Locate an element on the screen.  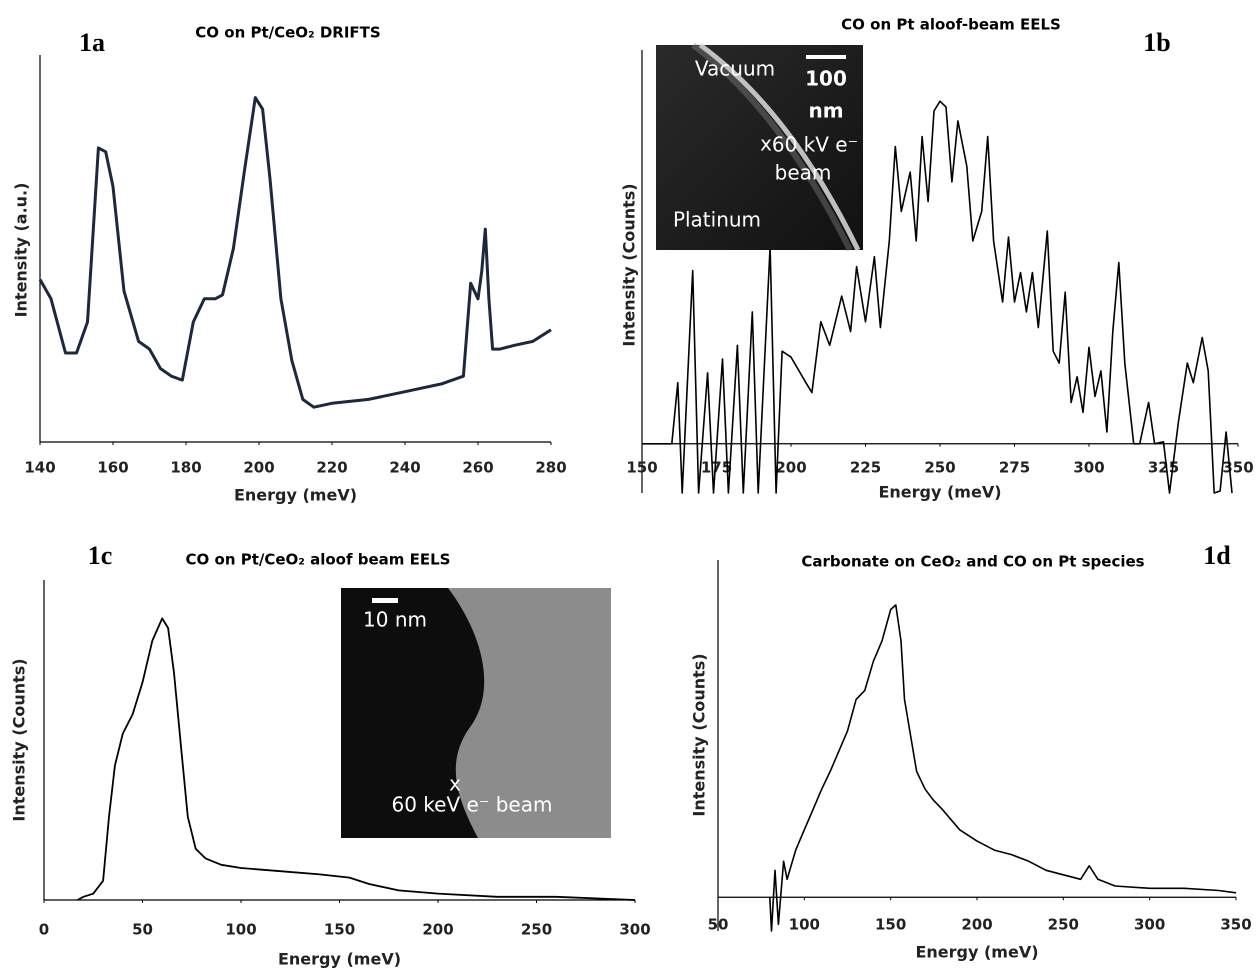
inset-label: nm is located at coordinates (825, 111).